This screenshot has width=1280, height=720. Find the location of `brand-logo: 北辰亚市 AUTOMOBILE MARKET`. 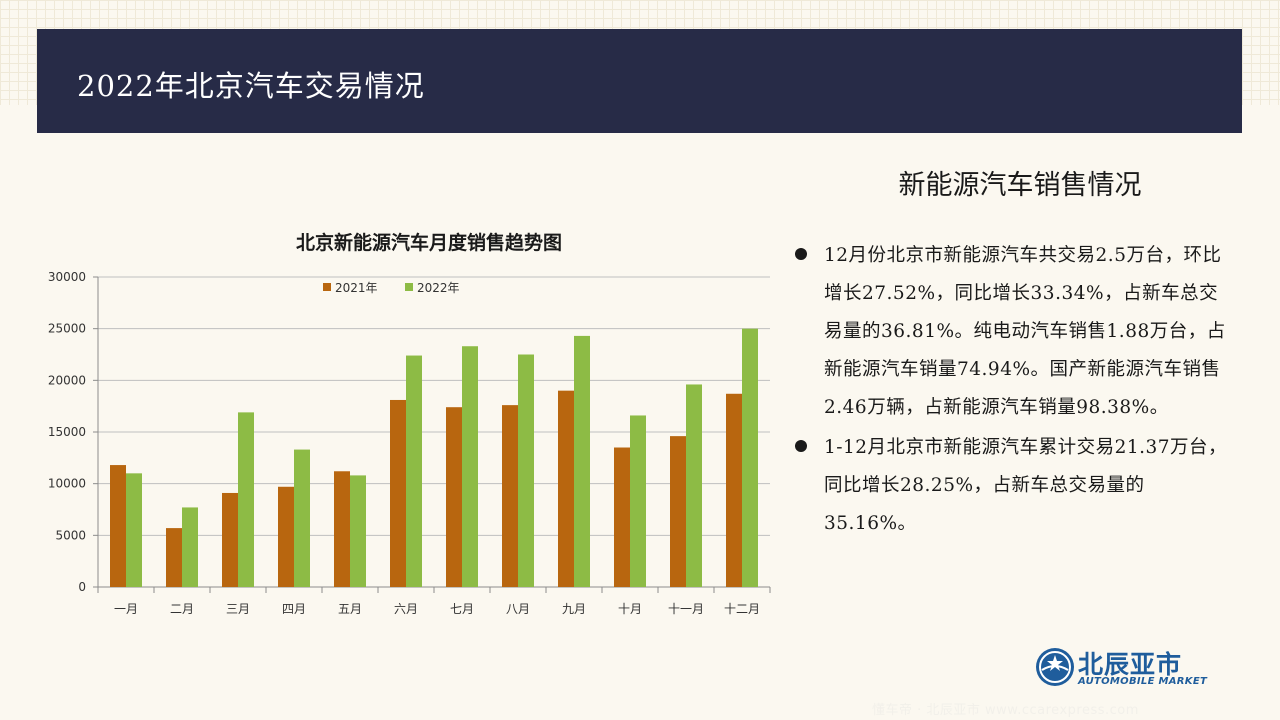

brand-logo: 北辰亚市 AUTOMOBILE MARKET is located at coordinates (1126, 667).